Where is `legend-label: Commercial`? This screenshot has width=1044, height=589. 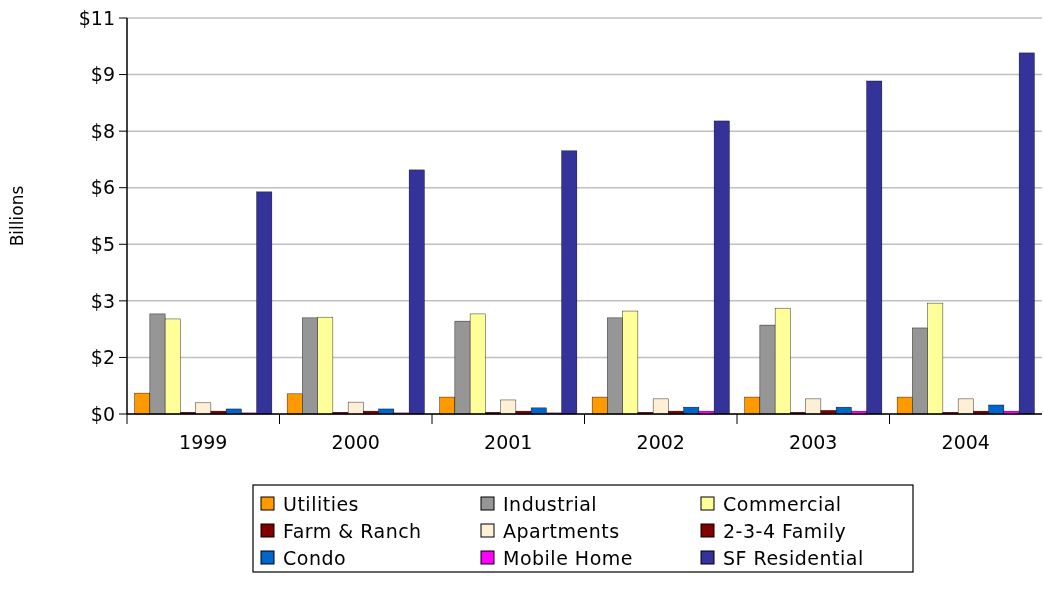 legend-label: Commercial is located at coordinates (782, 503).